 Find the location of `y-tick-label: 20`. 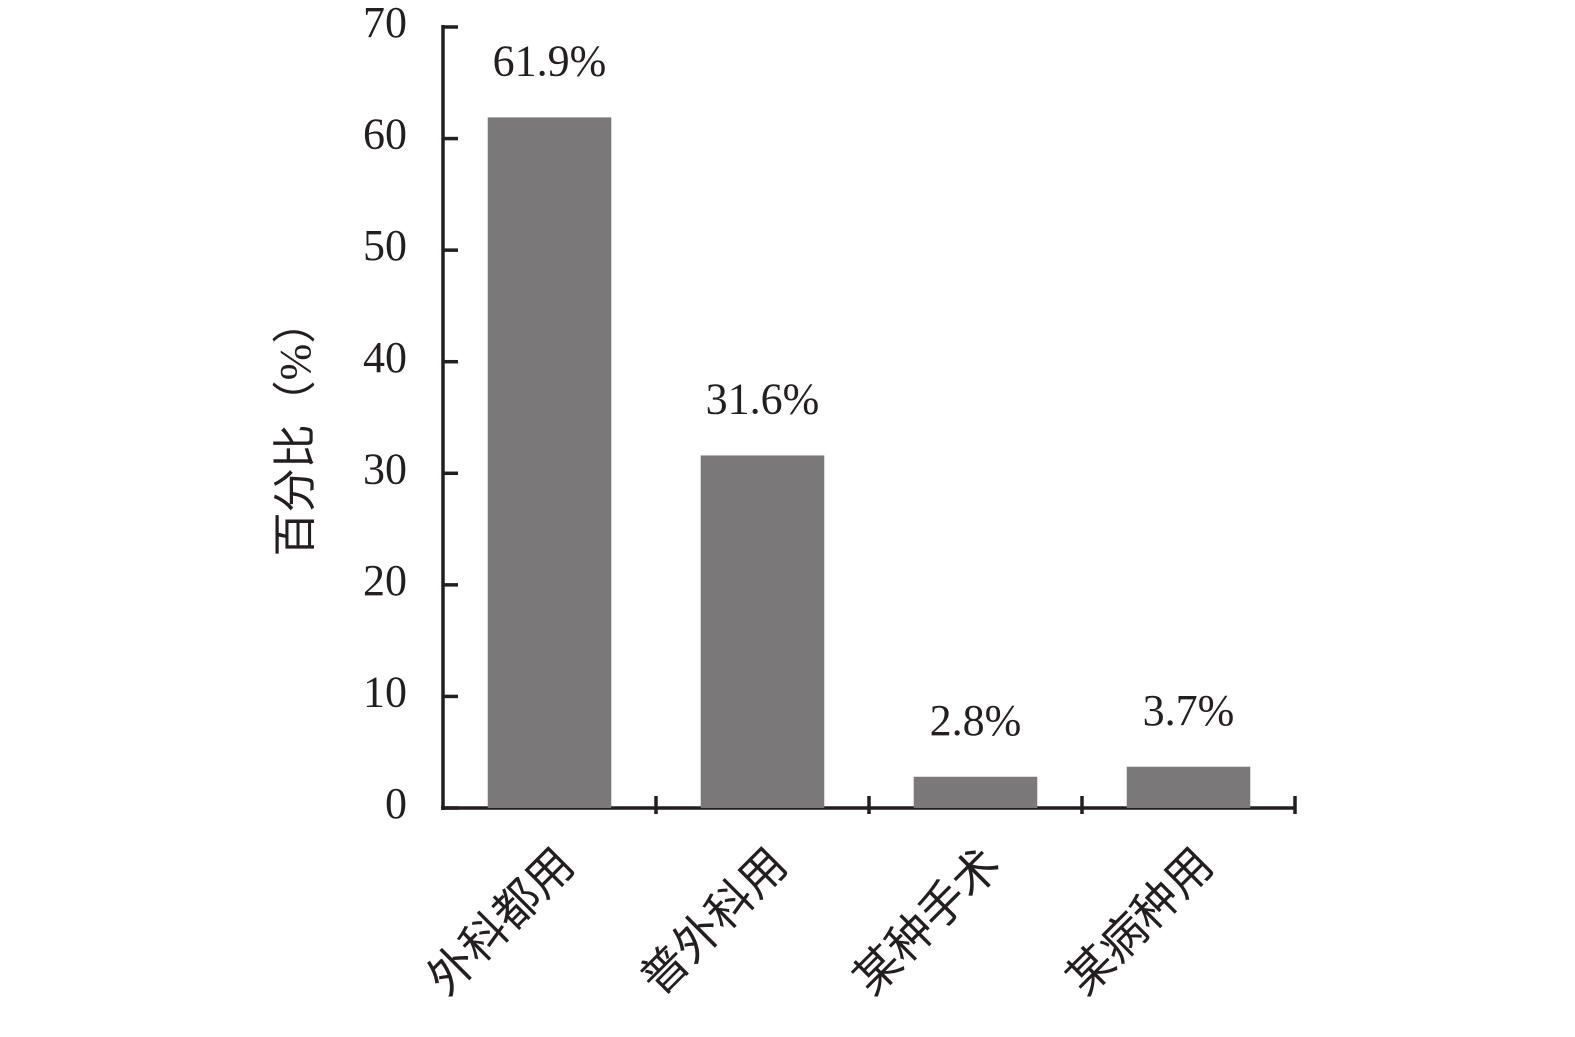

y-tick-label: 20 is located at coordinates (385, 580).